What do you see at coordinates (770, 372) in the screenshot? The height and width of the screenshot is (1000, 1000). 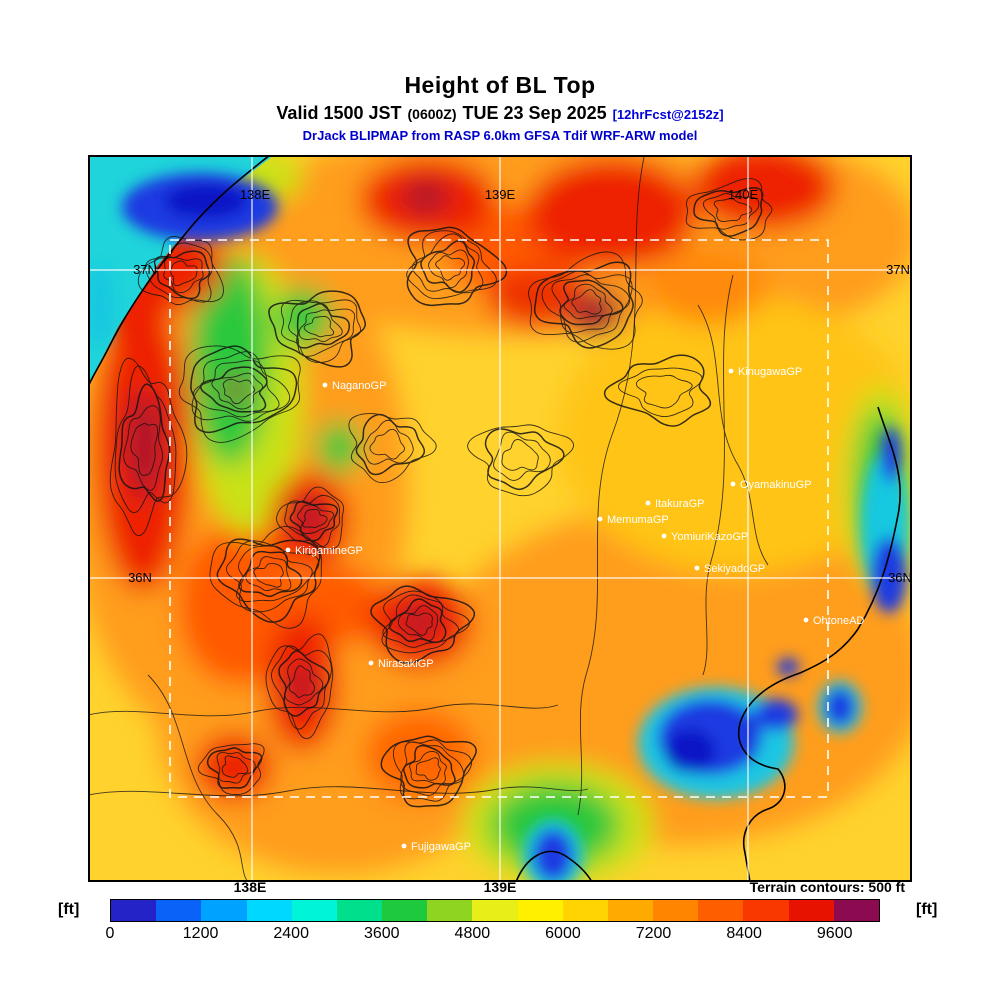 I see `site-label: KinugawaGP` at bounding box center [770, 372].